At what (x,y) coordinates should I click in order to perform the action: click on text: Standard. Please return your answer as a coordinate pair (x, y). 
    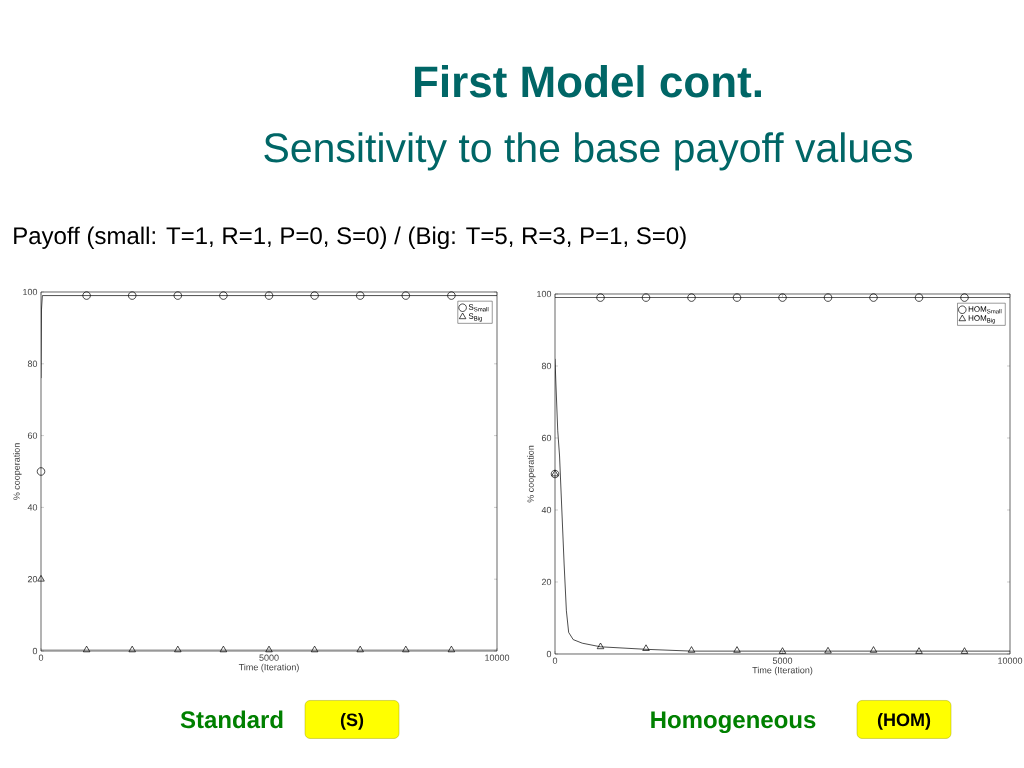
    Looking at the image, I should click on (231, 719).